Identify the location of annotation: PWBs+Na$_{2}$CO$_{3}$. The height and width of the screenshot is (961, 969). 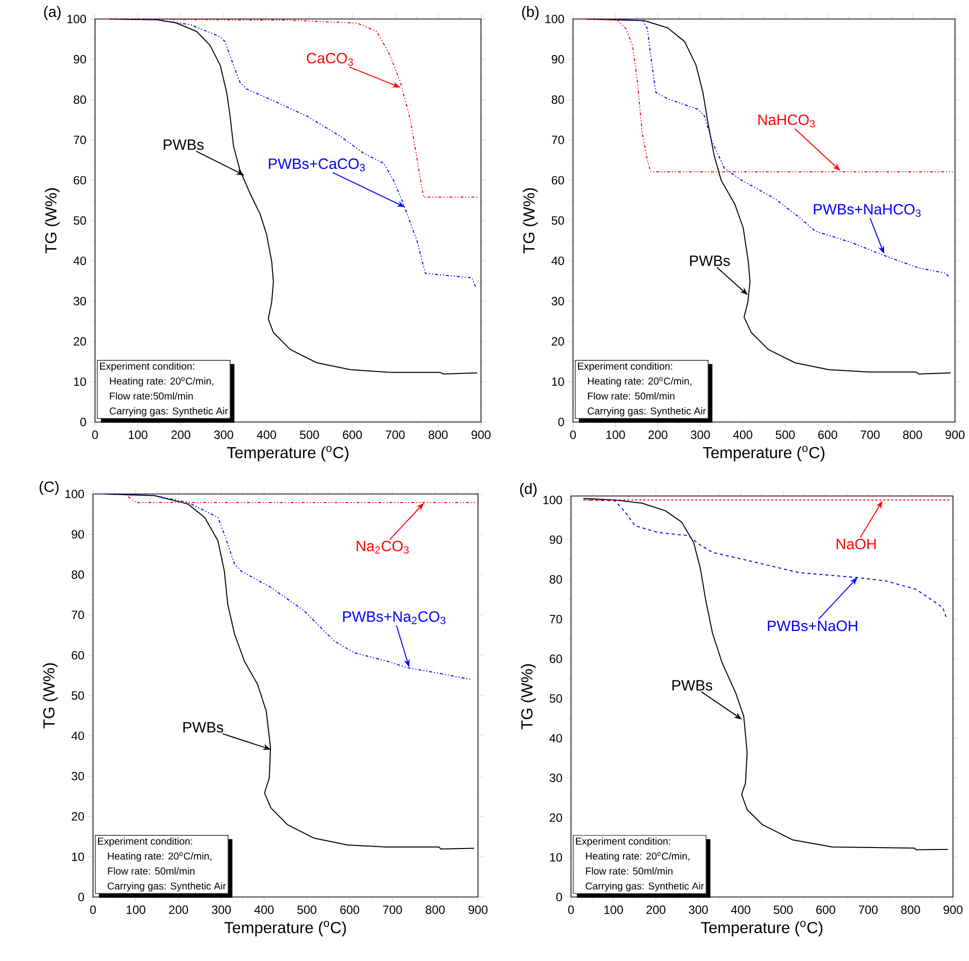
(394, 617).